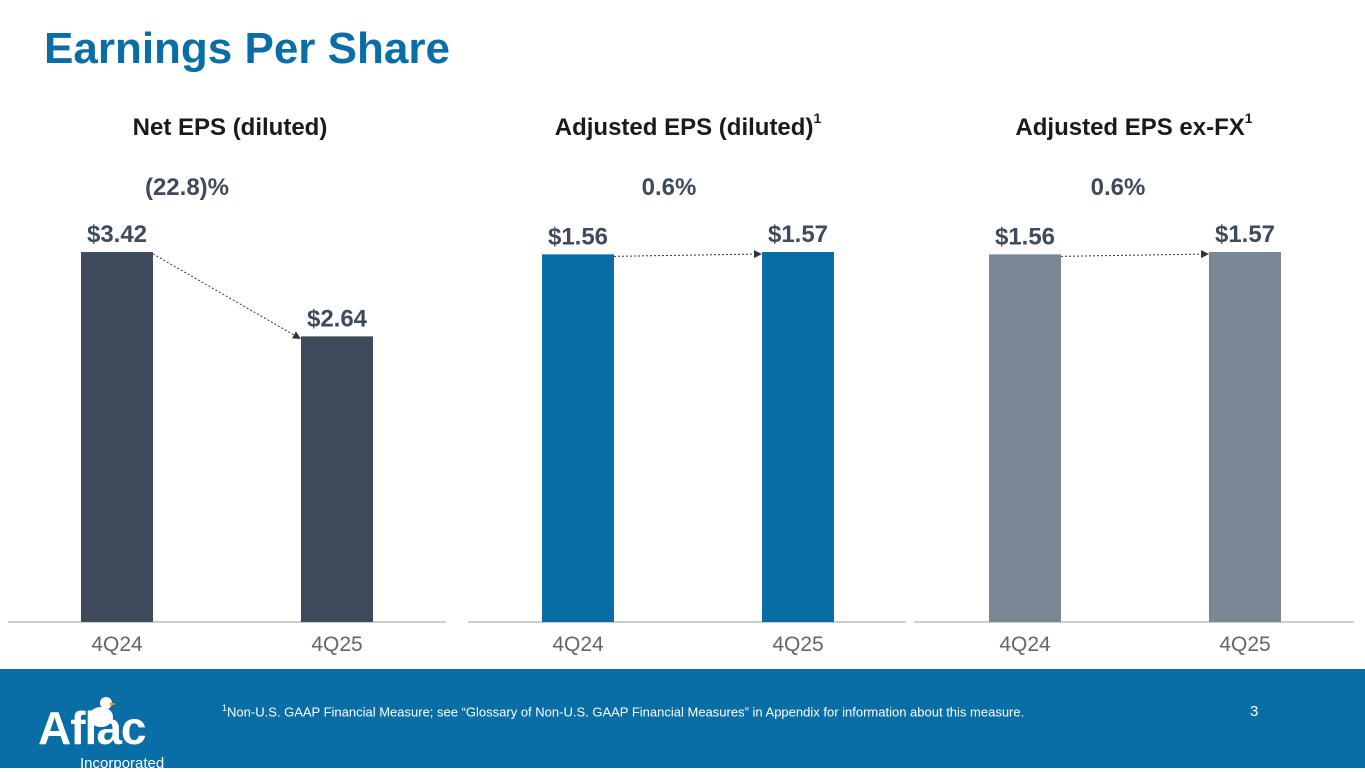  What do you see at coordinates (1134, 125) in the screenshot?
I see `chart-title: Adjusted EPS ex-FX1` at bounding box center [1134, 125].